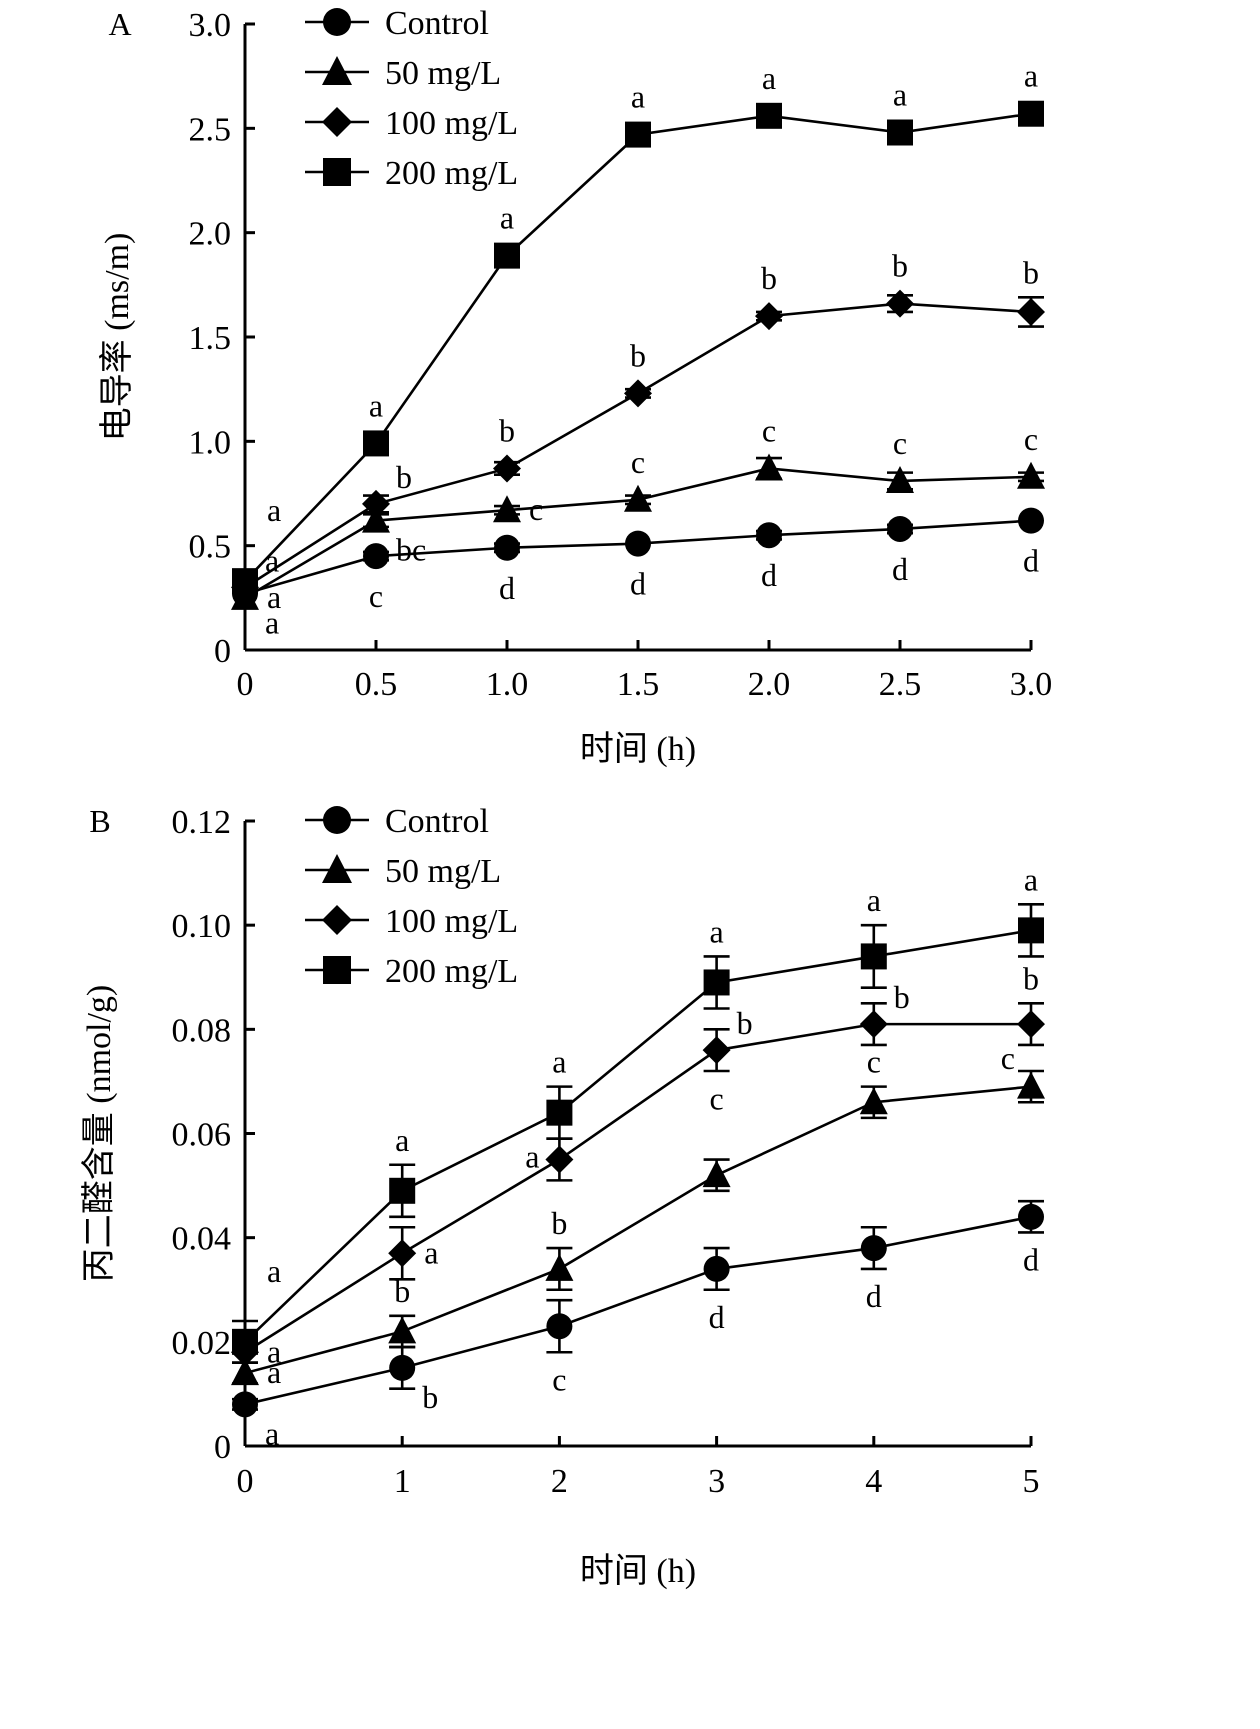 Image resolution: width=1260 pixels, height=1729 pixels. I want to click on y-tick-label: 2.0, so click(210, 234).